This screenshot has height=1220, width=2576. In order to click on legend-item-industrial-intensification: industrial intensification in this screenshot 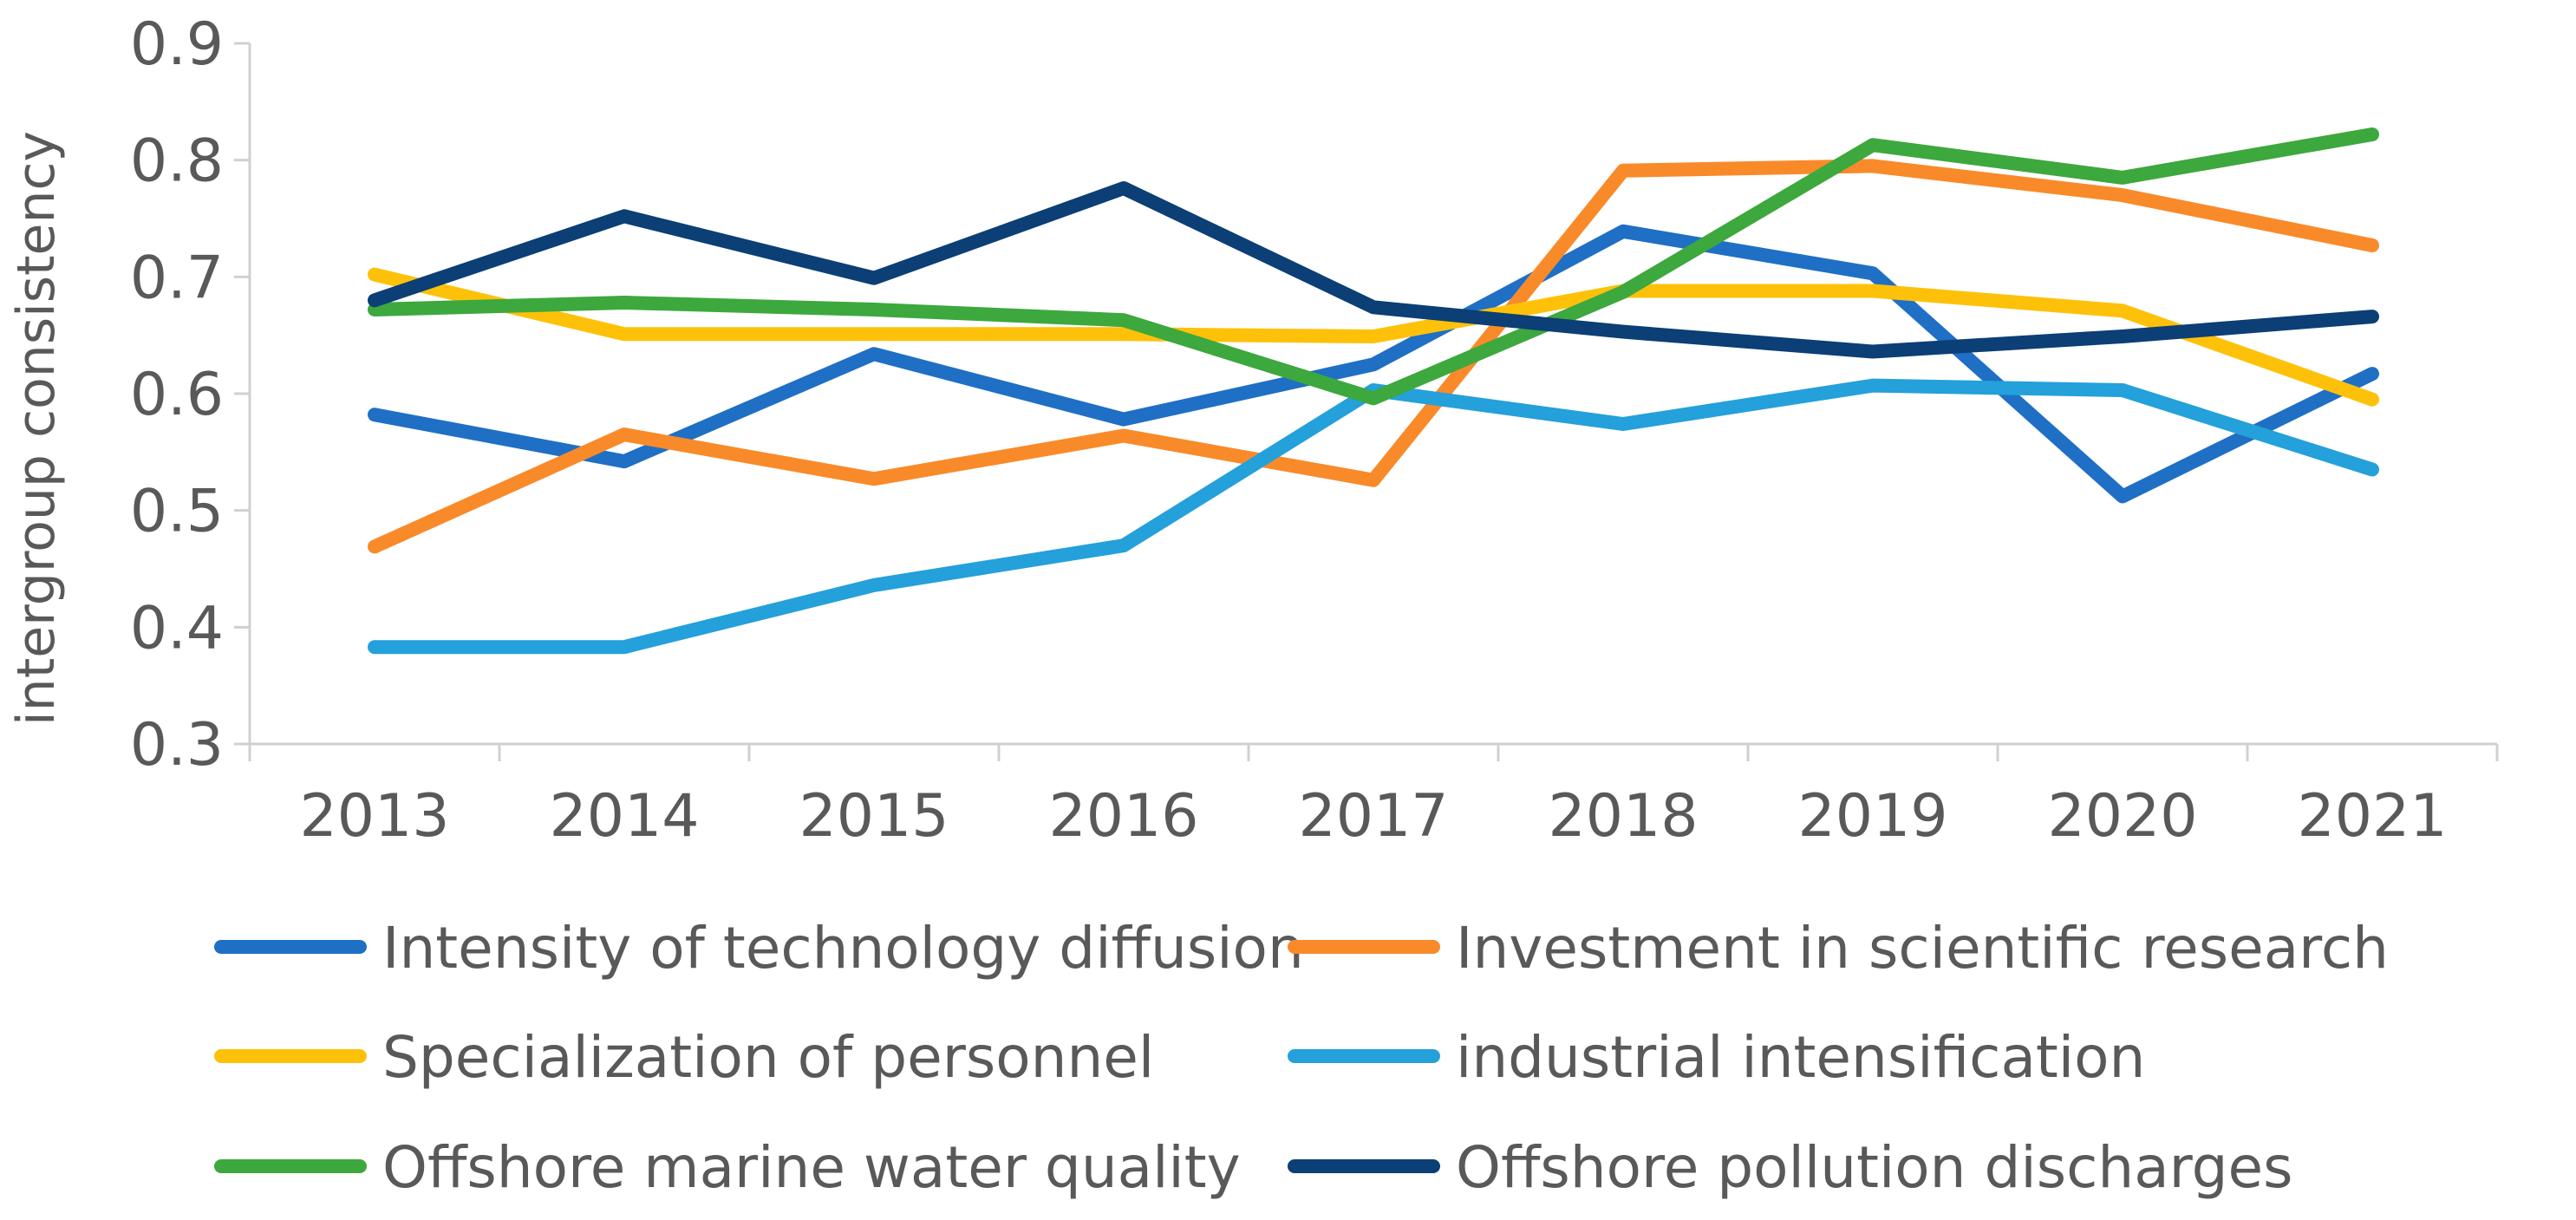, I will do `click(1717, 1058)`.